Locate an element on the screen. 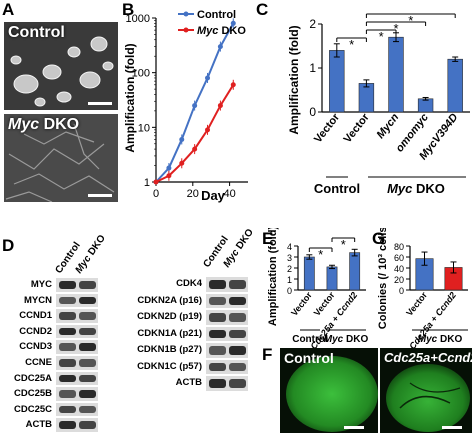 The height and width of the screenshot is (435, 474). blot-left-row-label: CDC25C is located at coordinates (32, 409).